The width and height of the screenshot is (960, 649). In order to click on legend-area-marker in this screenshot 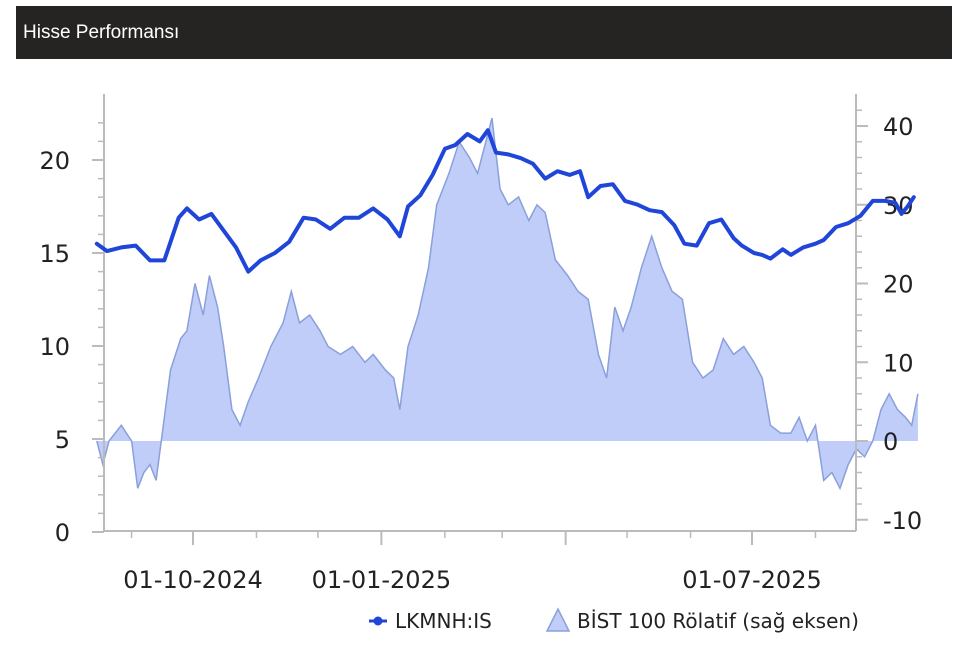, I will do `click(558, 619)`.